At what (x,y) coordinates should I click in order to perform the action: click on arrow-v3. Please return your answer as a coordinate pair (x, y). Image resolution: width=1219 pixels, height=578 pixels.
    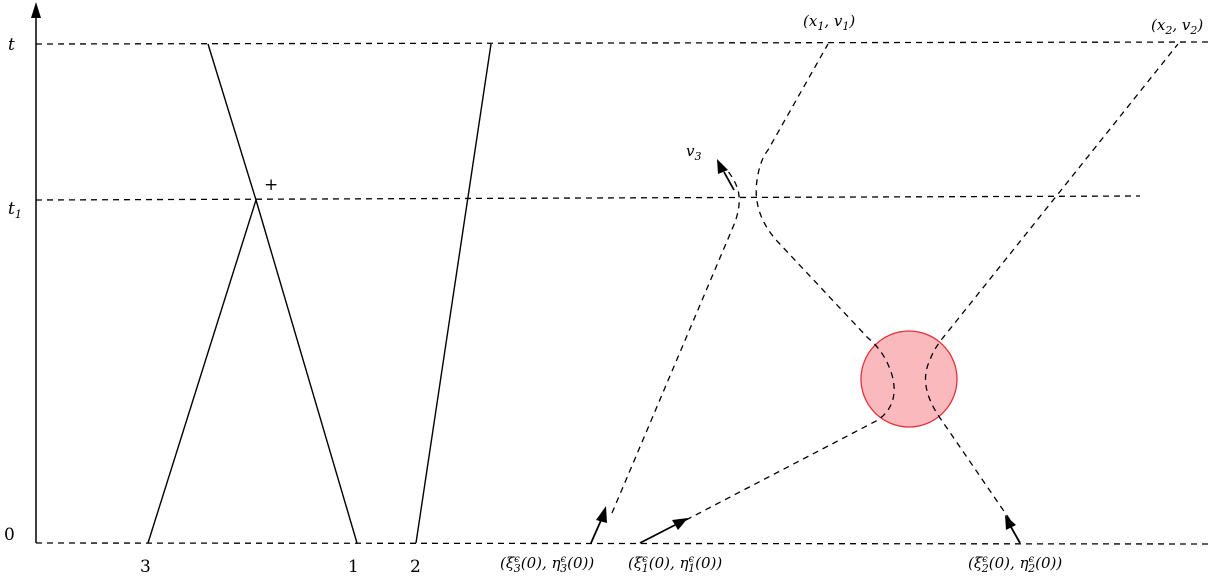
    Looking at the image, I should click on (729, 181).